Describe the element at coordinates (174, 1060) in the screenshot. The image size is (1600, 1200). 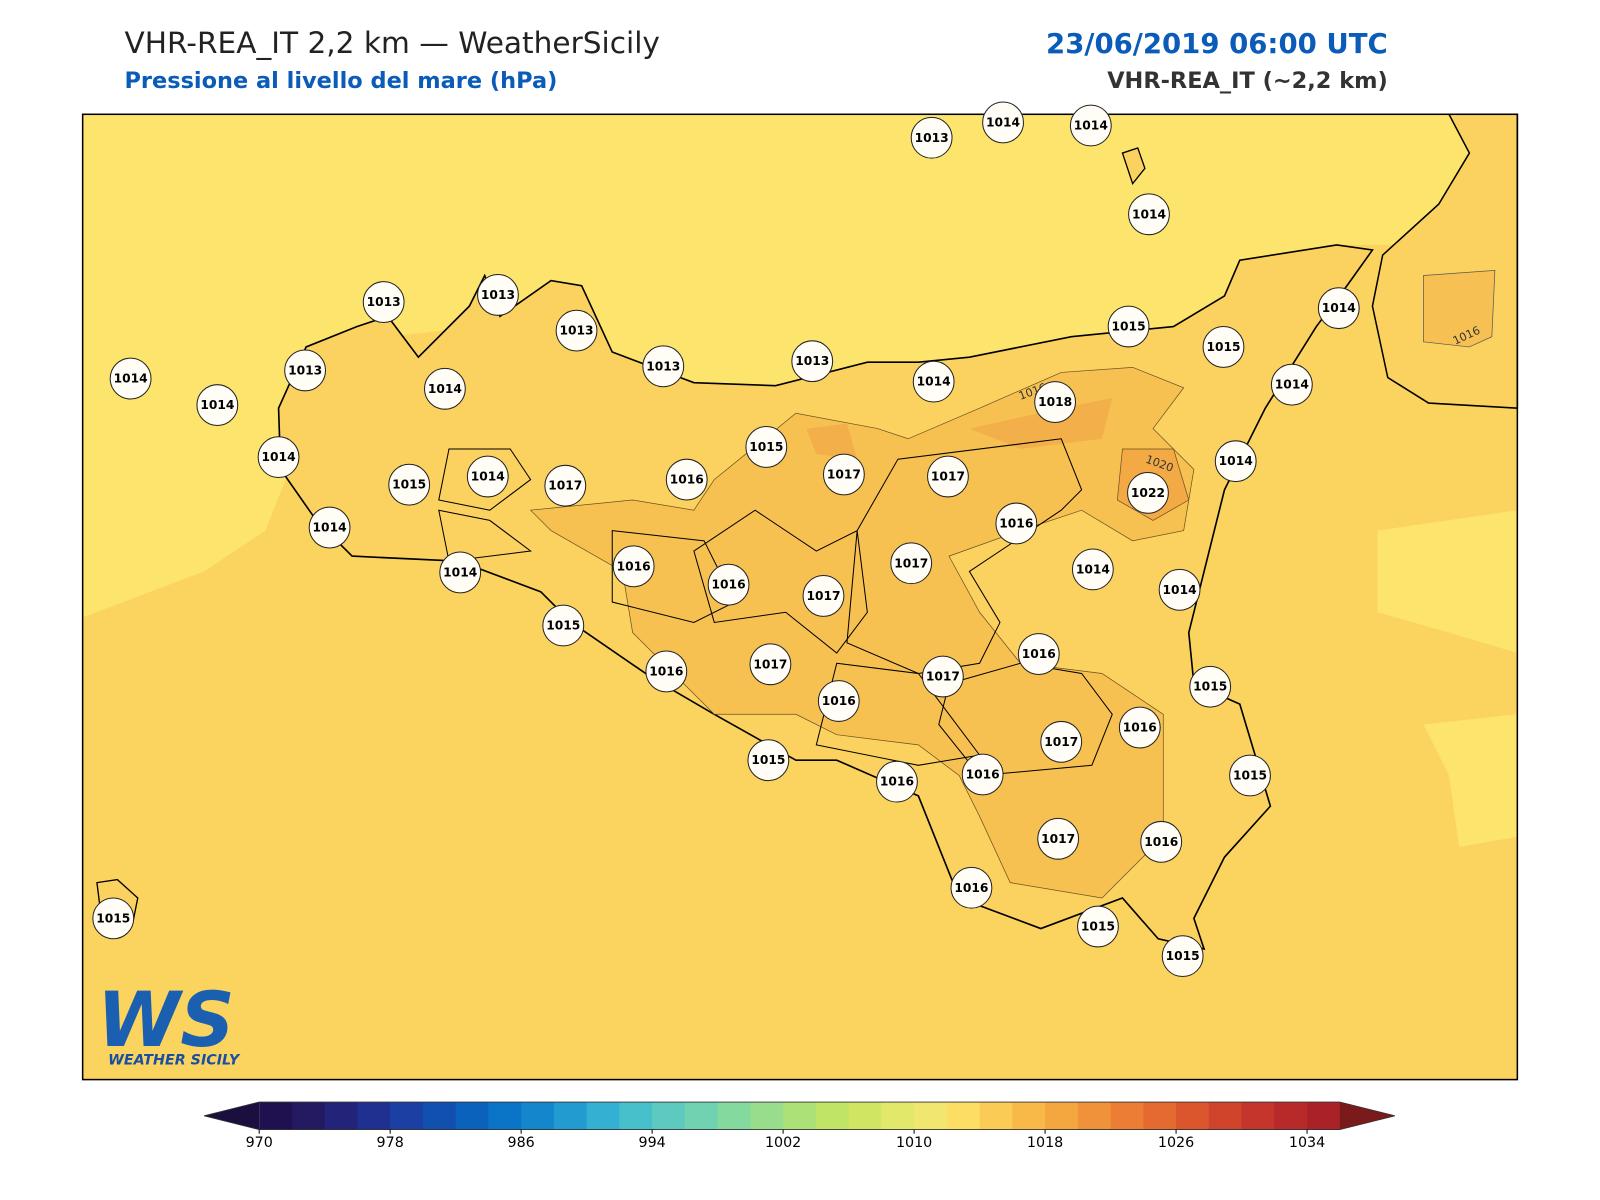
I see `logo-name: WEATHER SICILY` at that location.